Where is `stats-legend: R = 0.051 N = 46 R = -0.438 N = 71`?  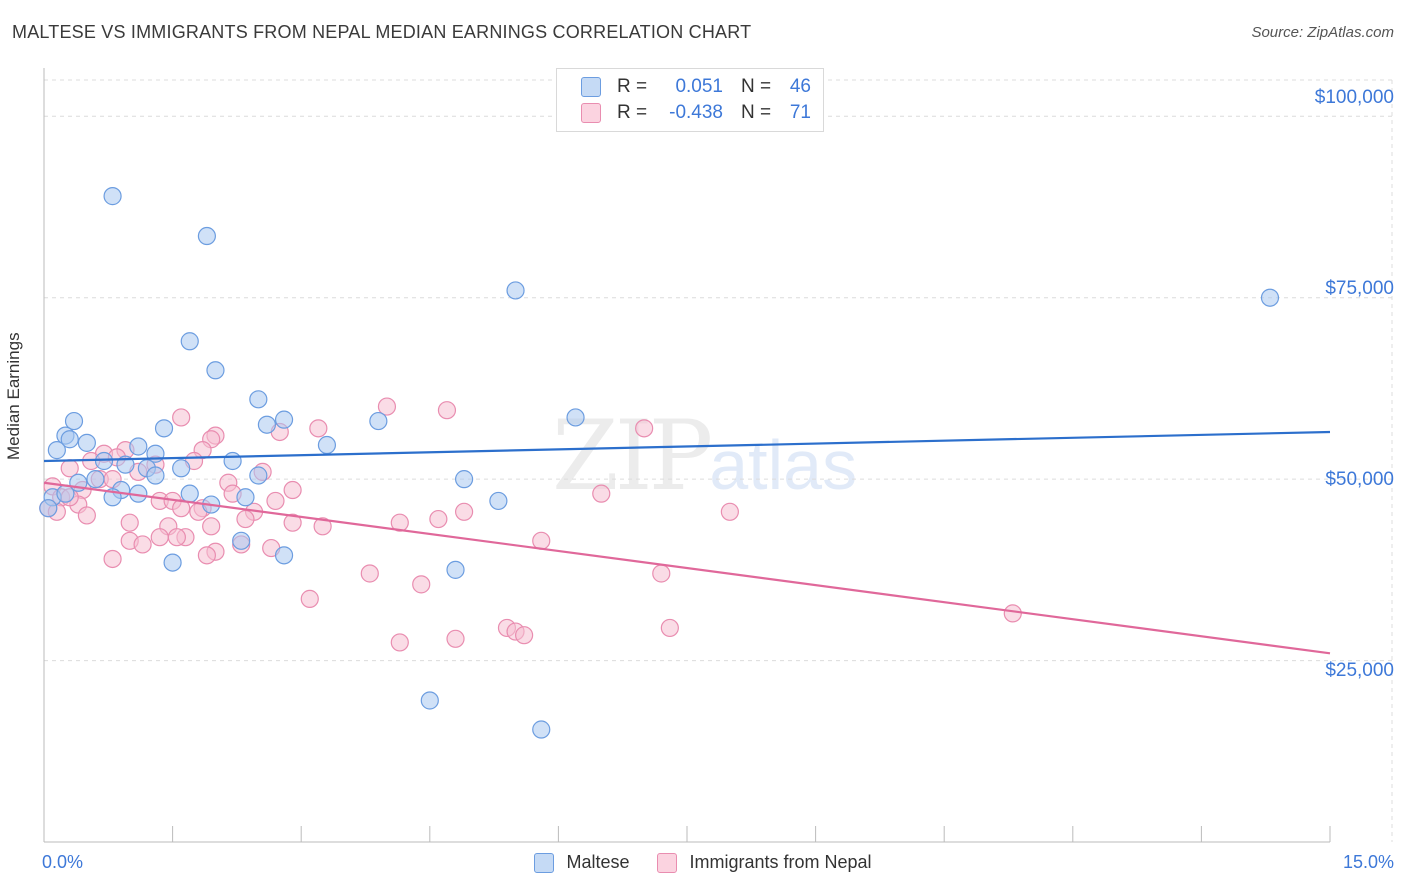
stats-legend: R = 0.051 N = 46 R = -0.438 N = 71 is located at coordinates (690, 100).